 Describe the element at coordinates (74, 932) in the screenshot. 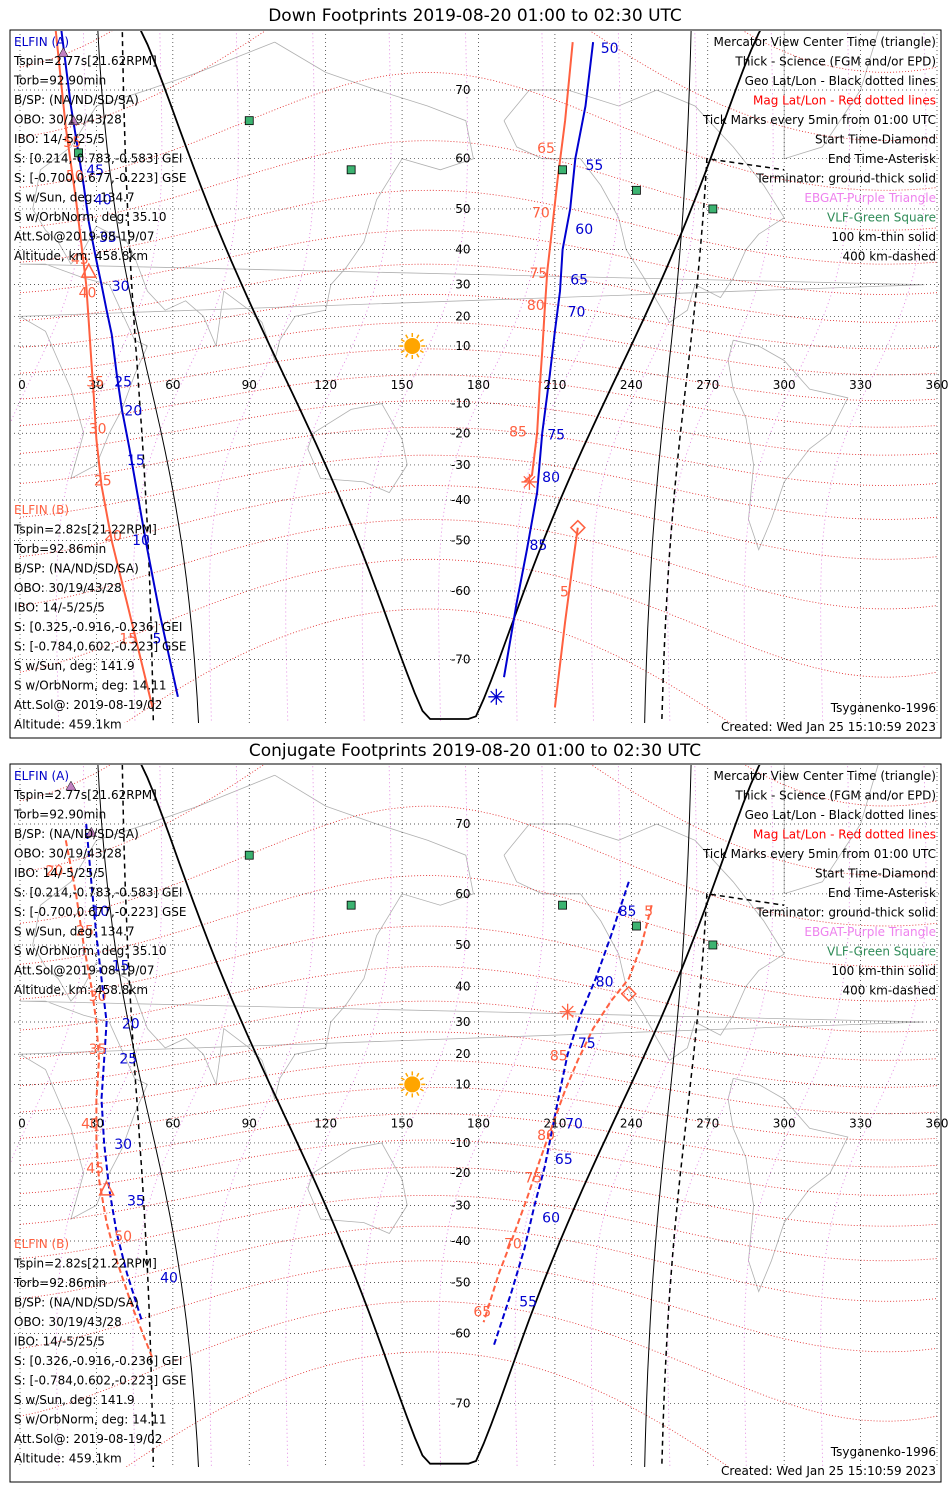

I see `elfin-a-info-line: S w/Sun, deg: 134.7` at that location.